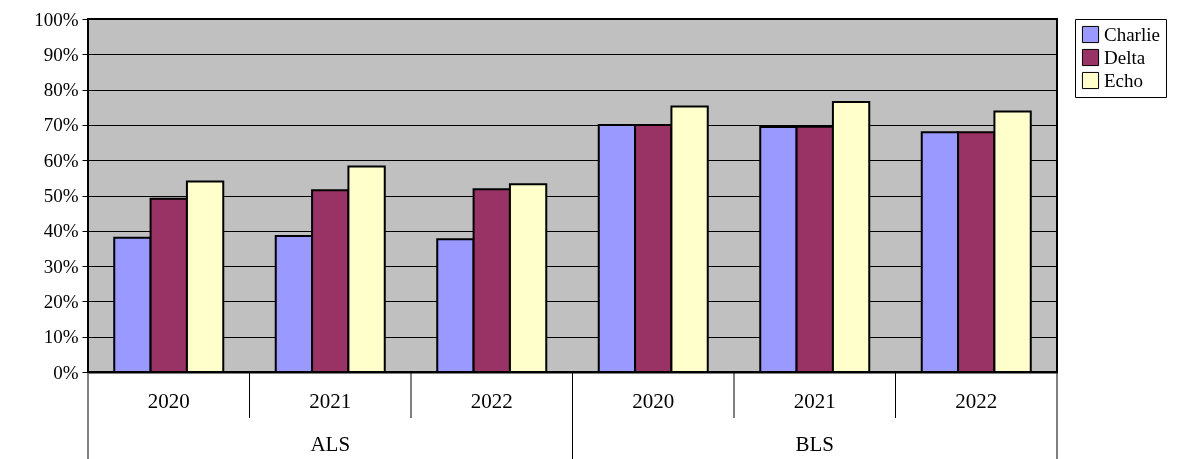  Describe the element at coordinates (61, 266) in the screenshot. I see `y-tick-label: 30%` at that location.